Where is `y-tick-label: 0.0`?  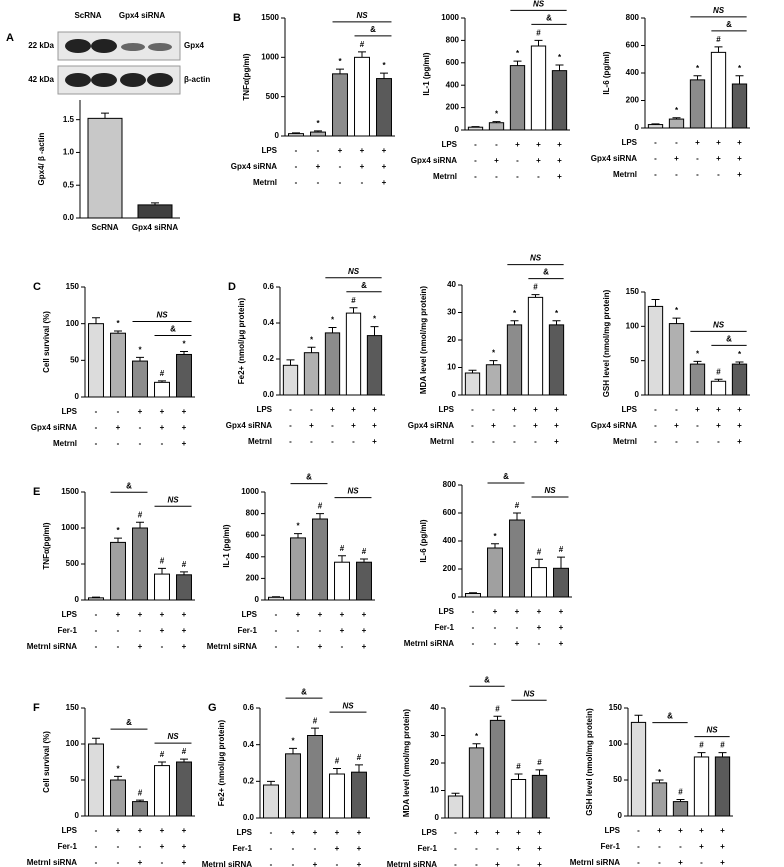
y-tick-label: 0.0 is located at coordinates (69, 217).